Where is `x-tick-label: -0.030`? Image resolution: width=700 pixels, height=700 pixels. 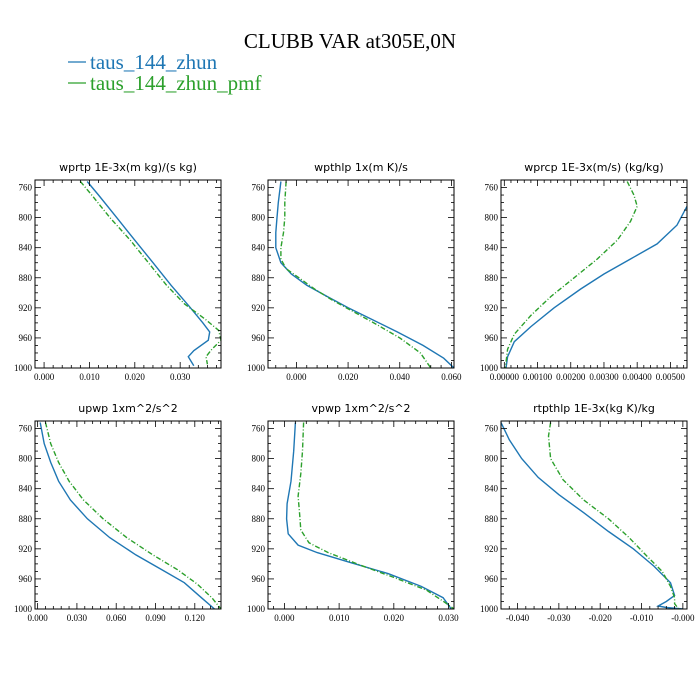
x-tick-label: -0.030 is located at coordinates (559, 618).